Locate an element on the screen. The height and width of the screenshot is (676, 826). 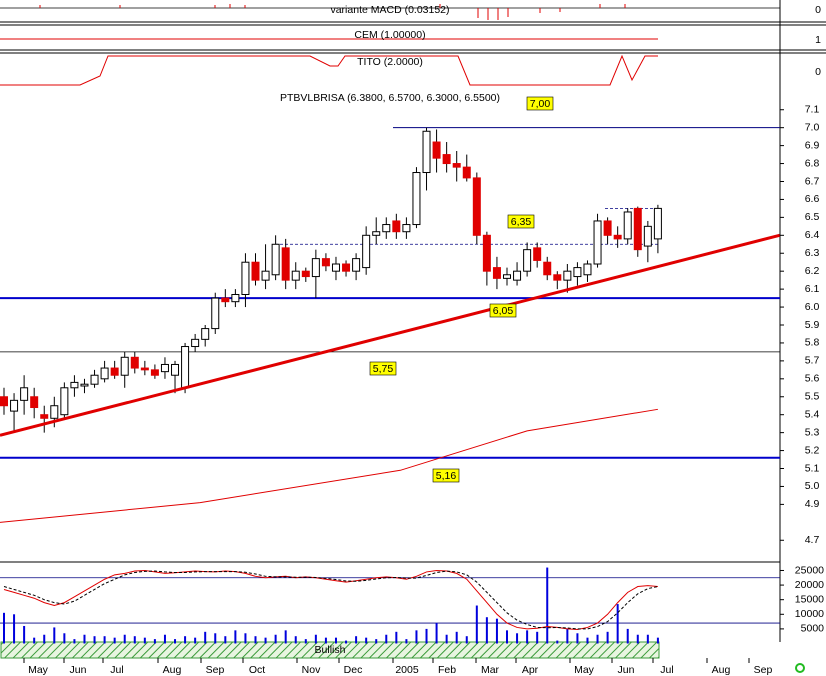
y-tick-label: 5.6 is located at coordinates (812, 379).